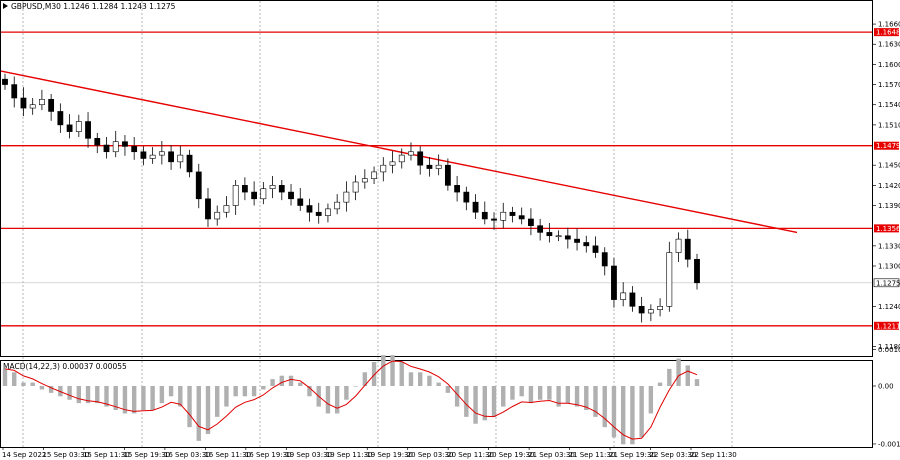 This screenshot has width=900, height=460. I want to click on time-tick-label: 22 Sep 03:30, so click(673, 455).